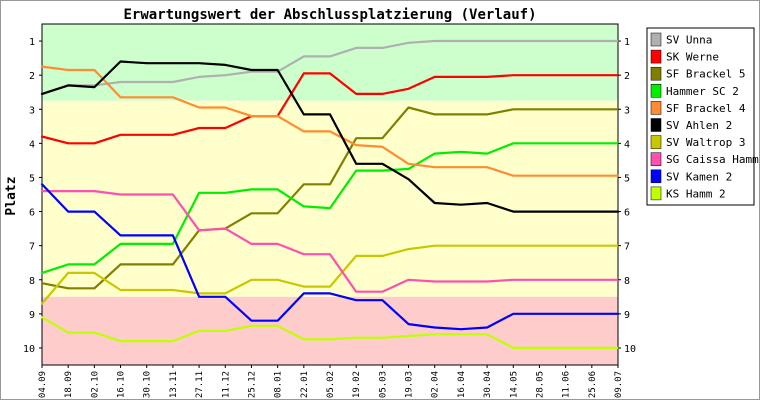 The image size is (760, 404). Describe the element at coordinates (627, 76) in the screenshot. I see `y-tick-label-right: 2` at that location.